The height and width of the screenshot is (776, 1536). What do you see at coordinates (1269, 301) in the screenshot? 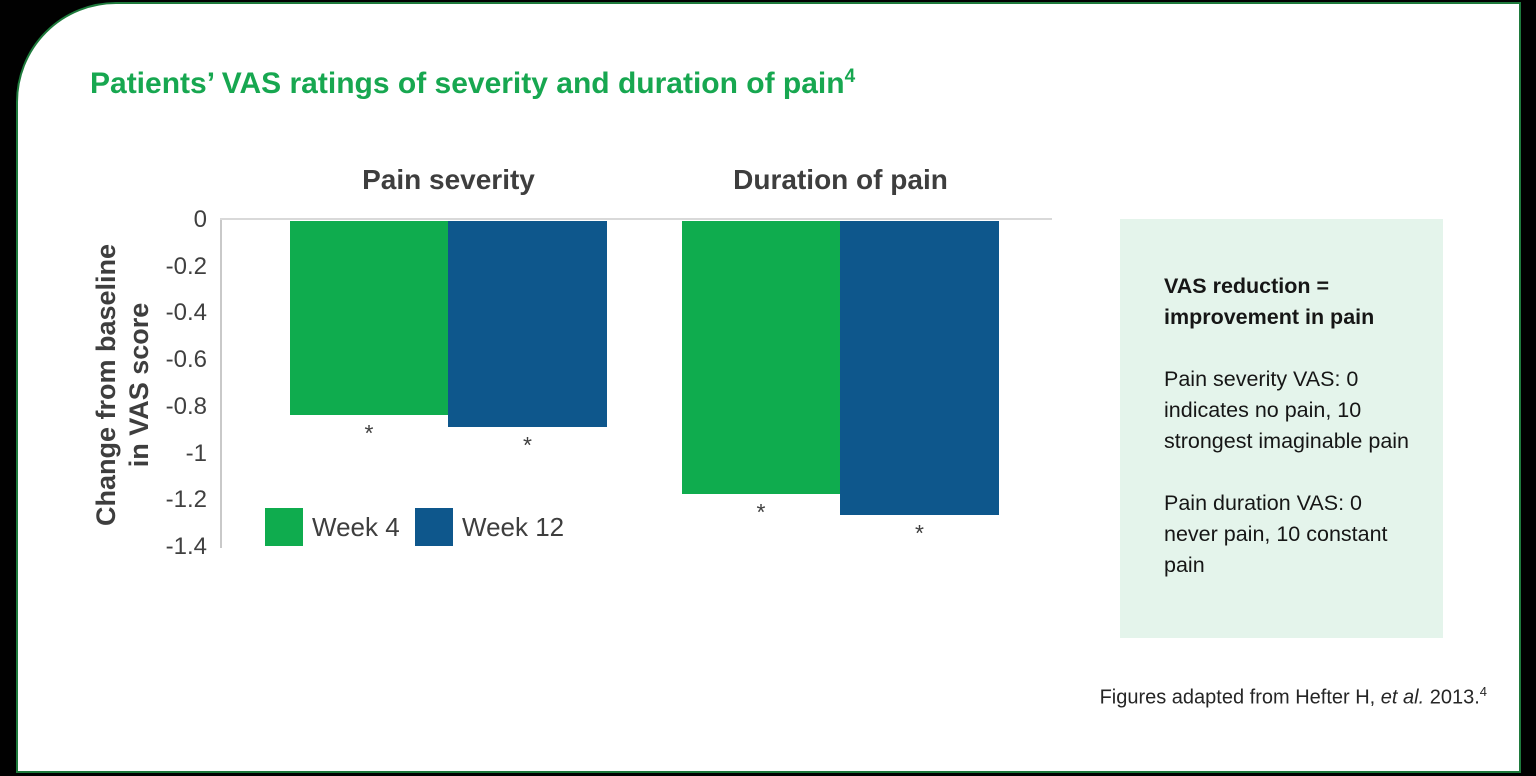
I see `info-box-heading: VAS reduction = improvement in pain` at bounding box center [1269, 301].